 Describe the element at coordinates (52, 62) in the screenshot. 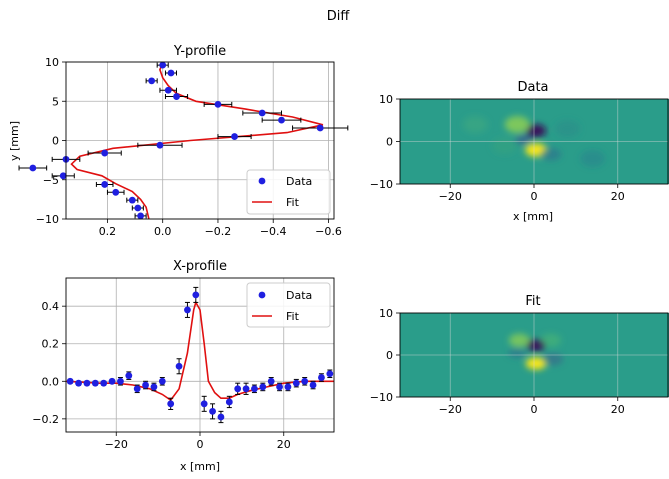

I see `yprofile-ytick-label-4: 10` at that location.